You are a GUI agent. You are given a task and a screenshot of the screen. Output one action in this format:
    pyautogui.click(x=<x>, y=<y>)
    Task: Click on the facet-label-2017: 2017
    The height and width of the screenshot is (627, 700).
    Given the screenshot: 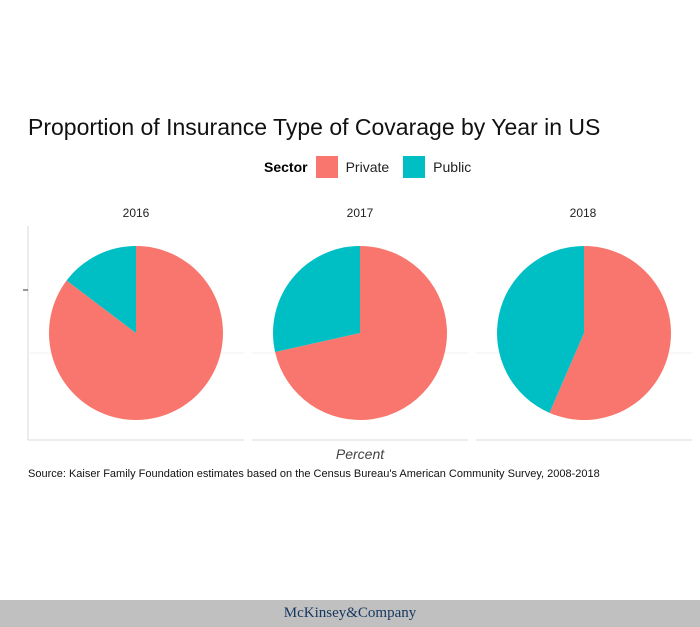 What is the action you would take?
    pyautogui.click(x=360, y=213)
    